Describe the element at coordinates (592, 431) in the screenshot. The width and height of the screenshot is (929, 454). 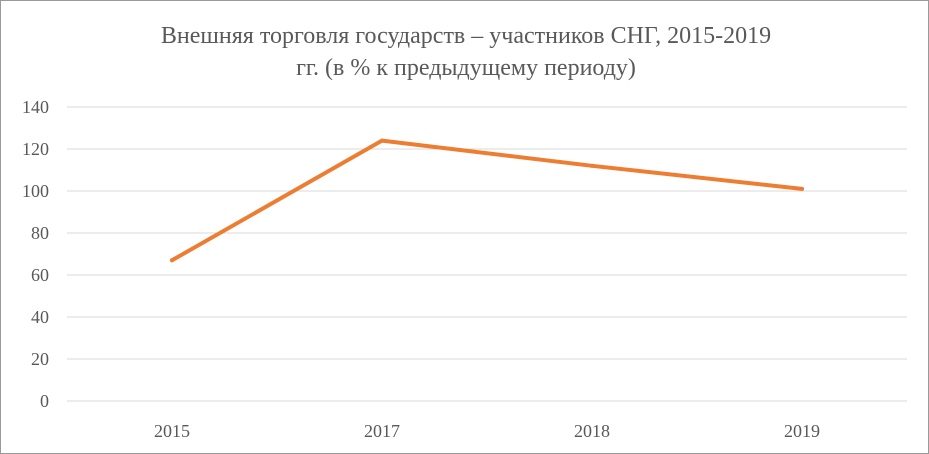
I see `x-tick-label-2018: 2018` at that location.